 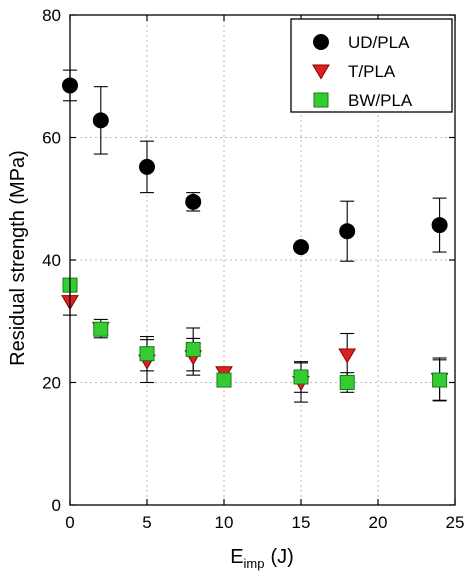 I want to click on data-point-t-pla, so click(x=347, y=356).